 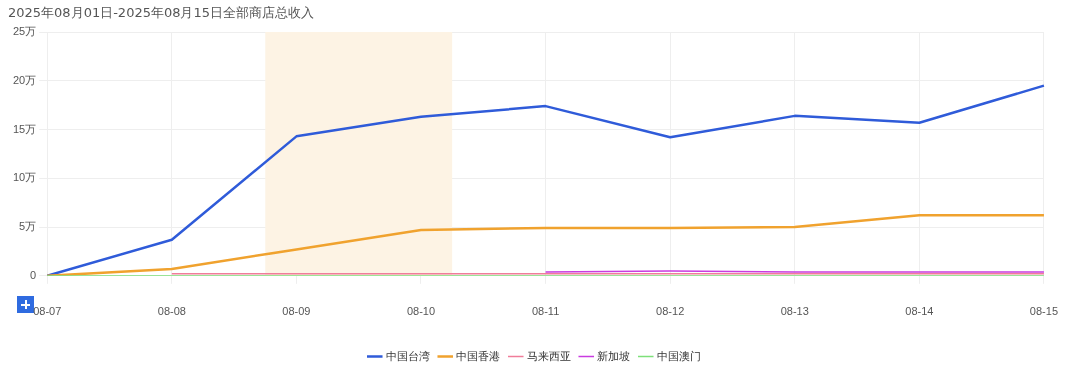 What do you see at coordinates (545, 311) in the screenshot?
I see `x-tick-label: 08-11` at bounding box center [545, 311].